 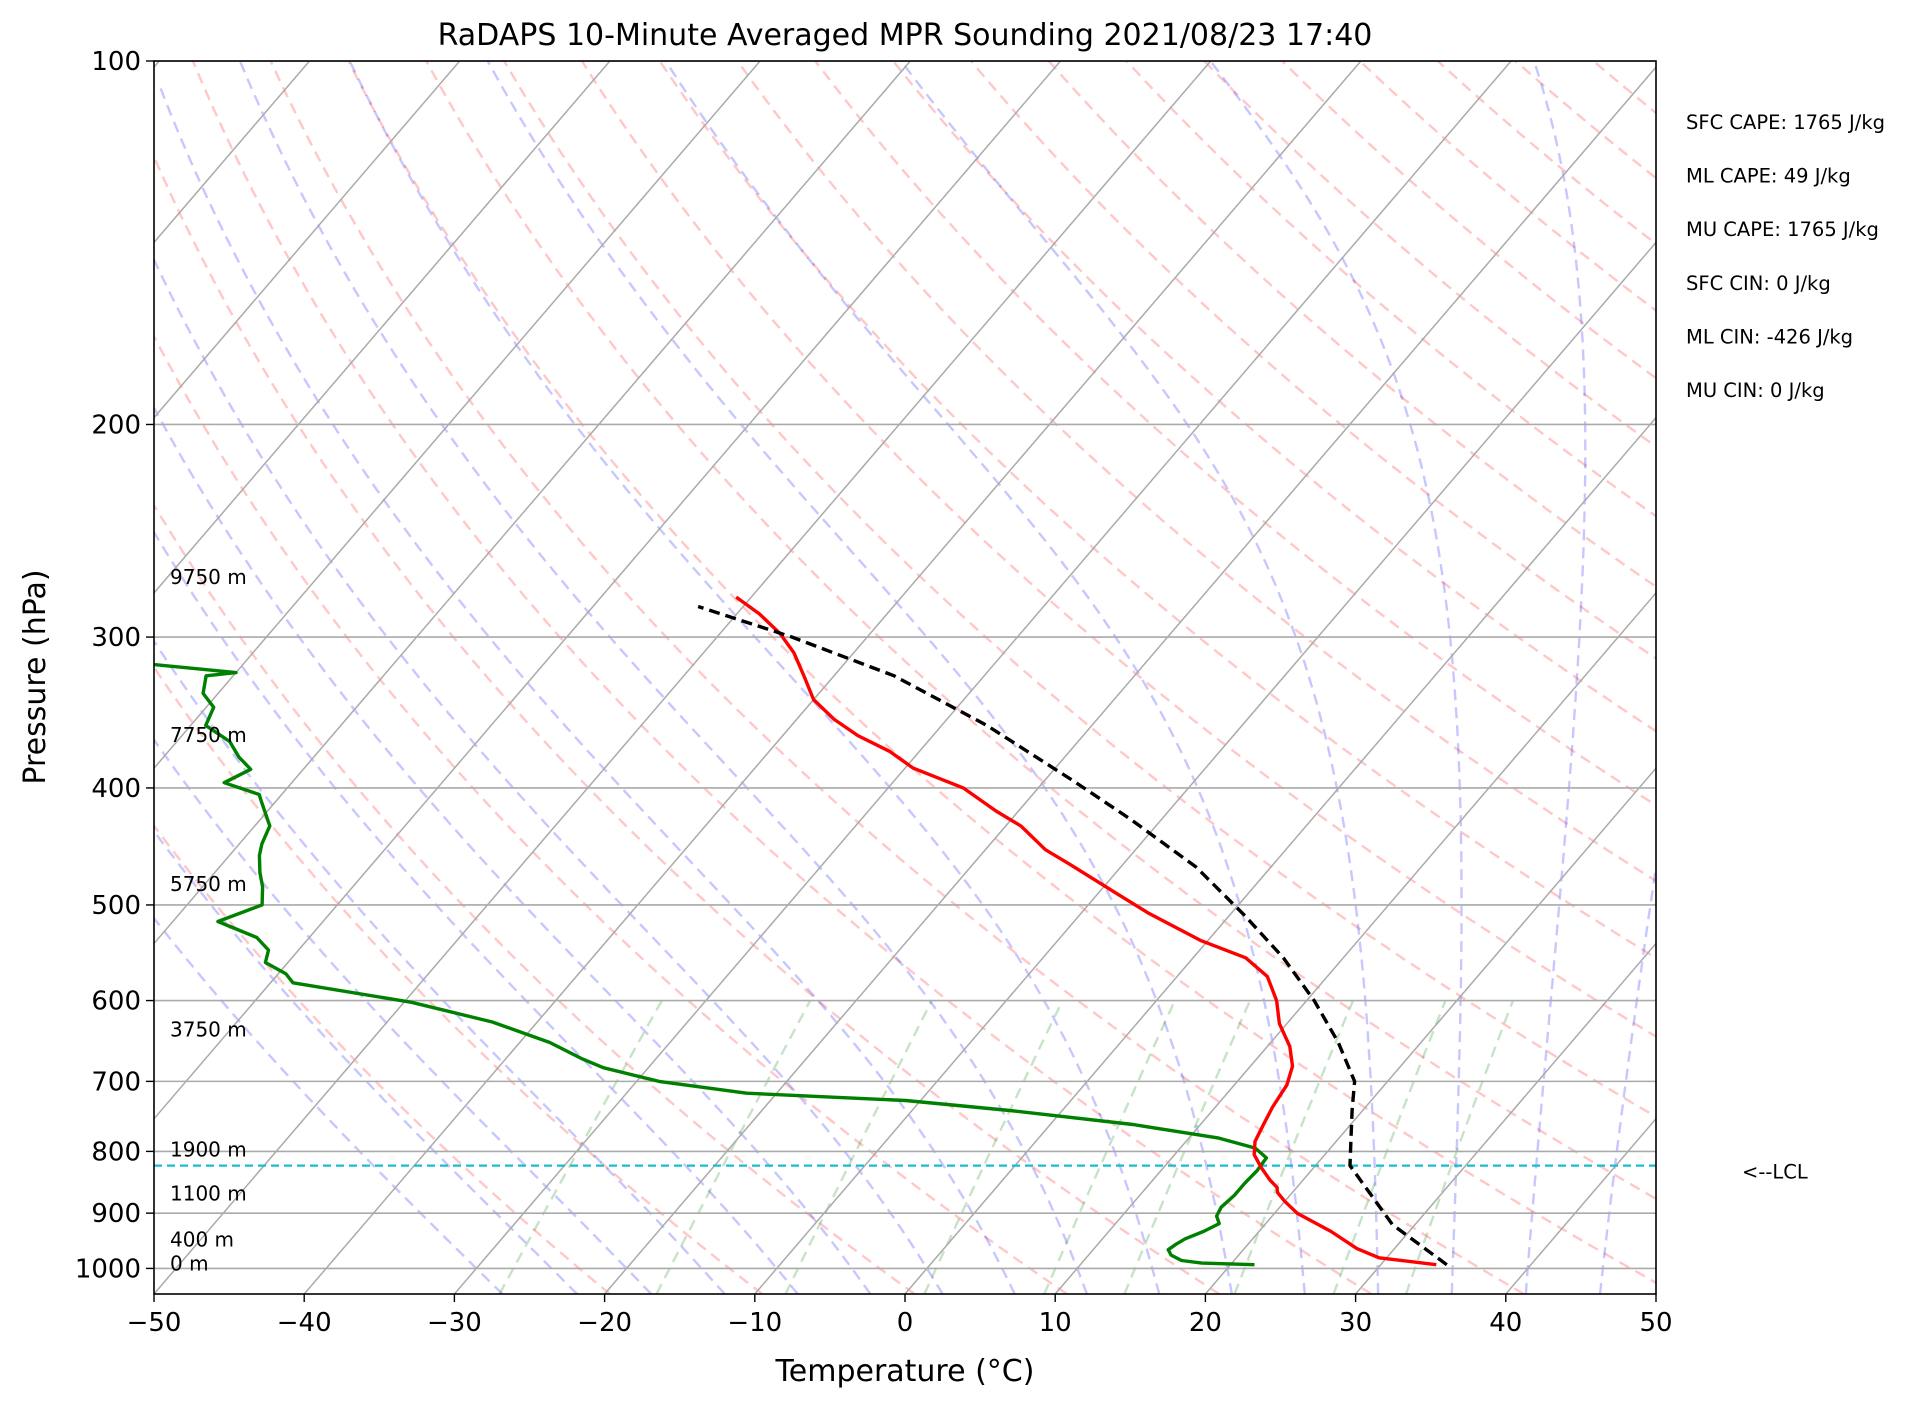 I want to click on stat-item: ML CIN: -426 J/kg, so click(x=1769, y=336).